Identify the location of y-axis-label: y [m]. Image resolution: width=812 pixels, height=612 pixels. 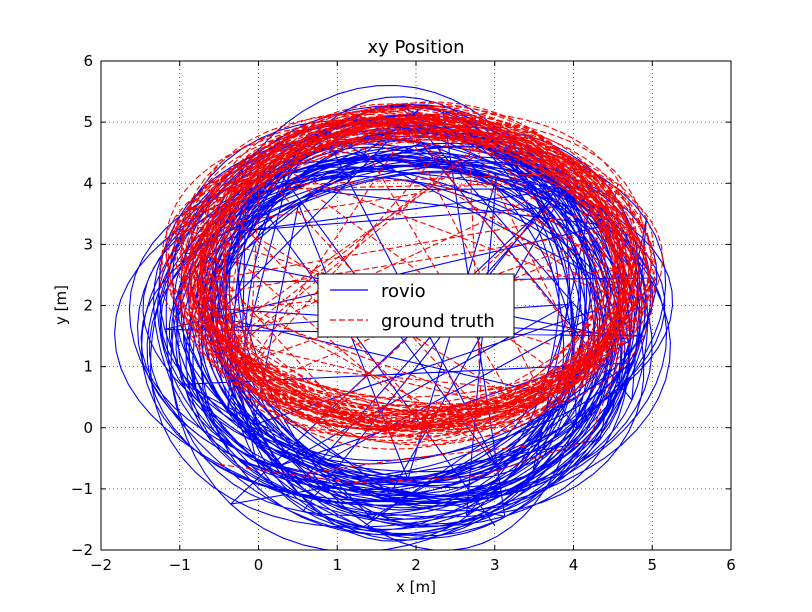
(61, 305).